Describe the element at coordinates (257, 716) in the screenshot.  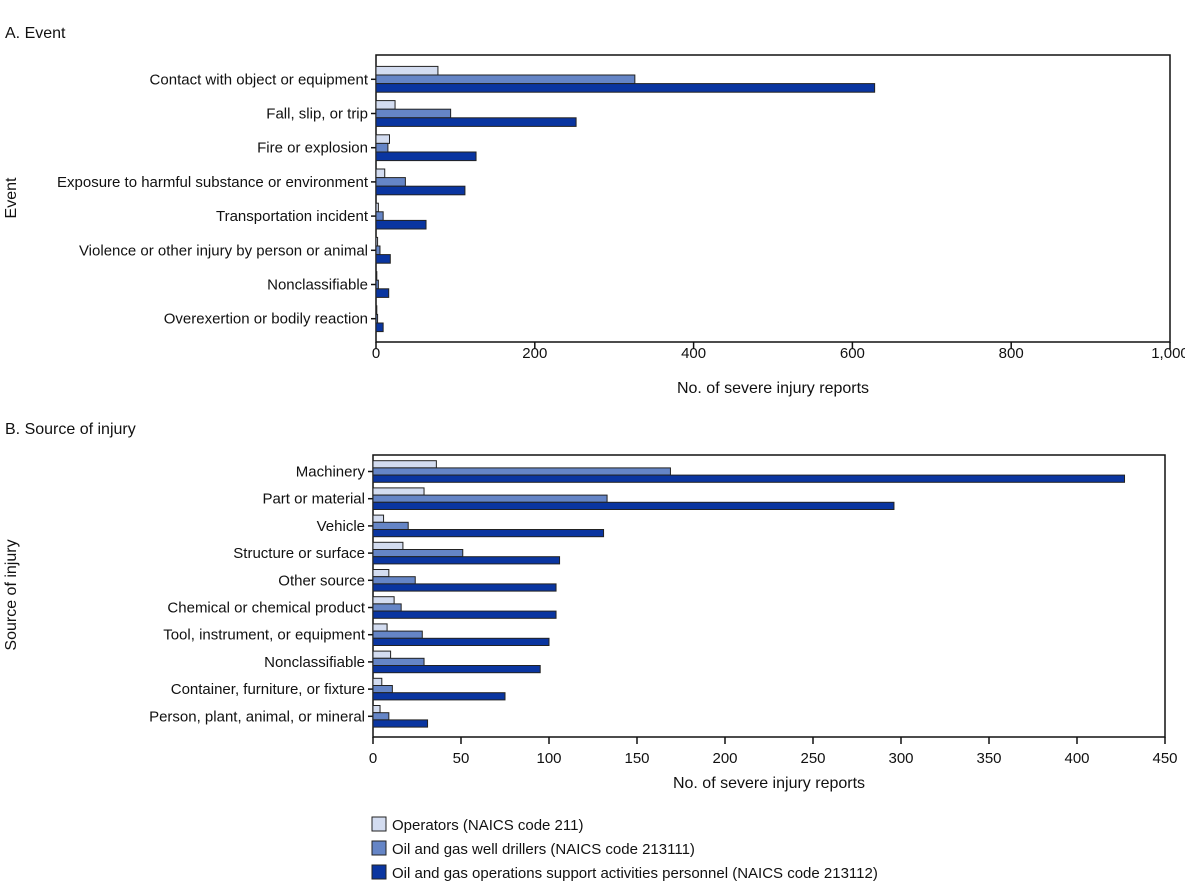
I see `category-label: Person, plant, animal, or mineral` at that location.